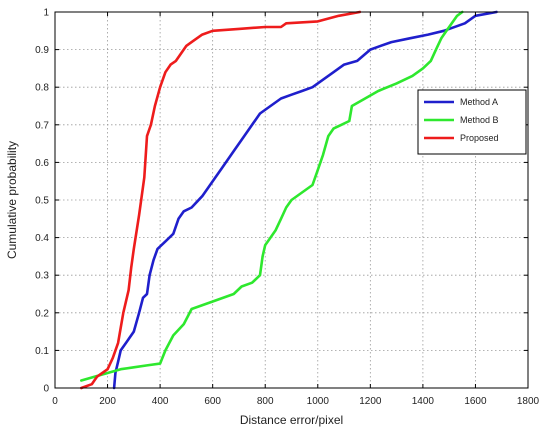  I want to click on y-tick-label: 0.2, so click(42, 313).